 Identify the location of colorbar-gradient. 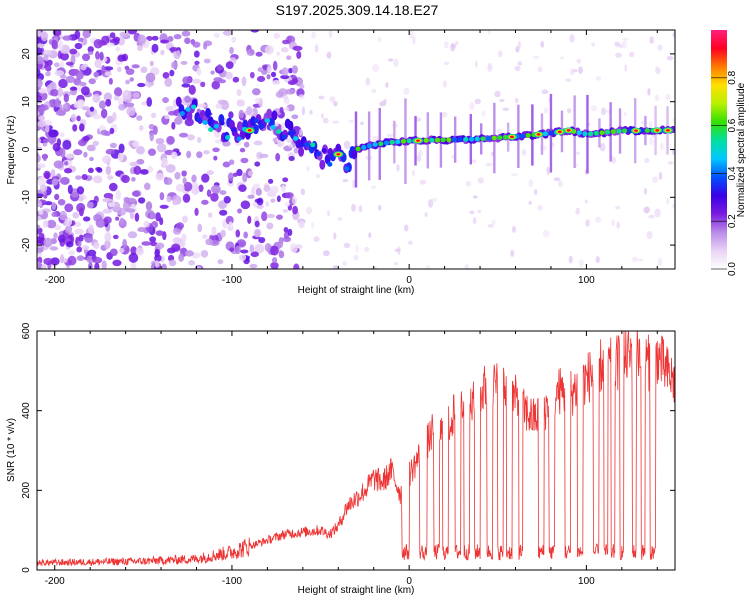
(719, 149).